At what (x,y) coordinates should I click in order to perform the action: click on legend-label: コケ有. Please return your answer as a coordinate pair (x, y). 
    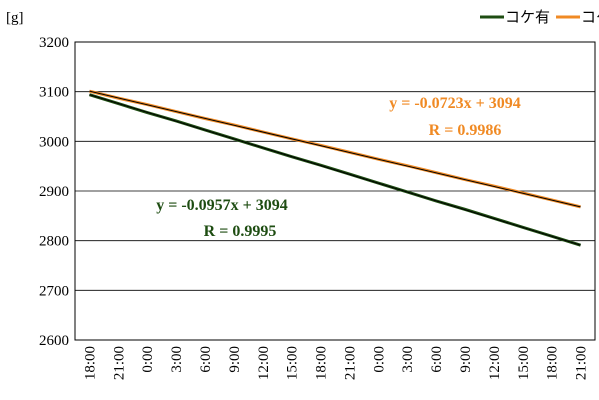
    Looking at the image, I should click on (527, 17).